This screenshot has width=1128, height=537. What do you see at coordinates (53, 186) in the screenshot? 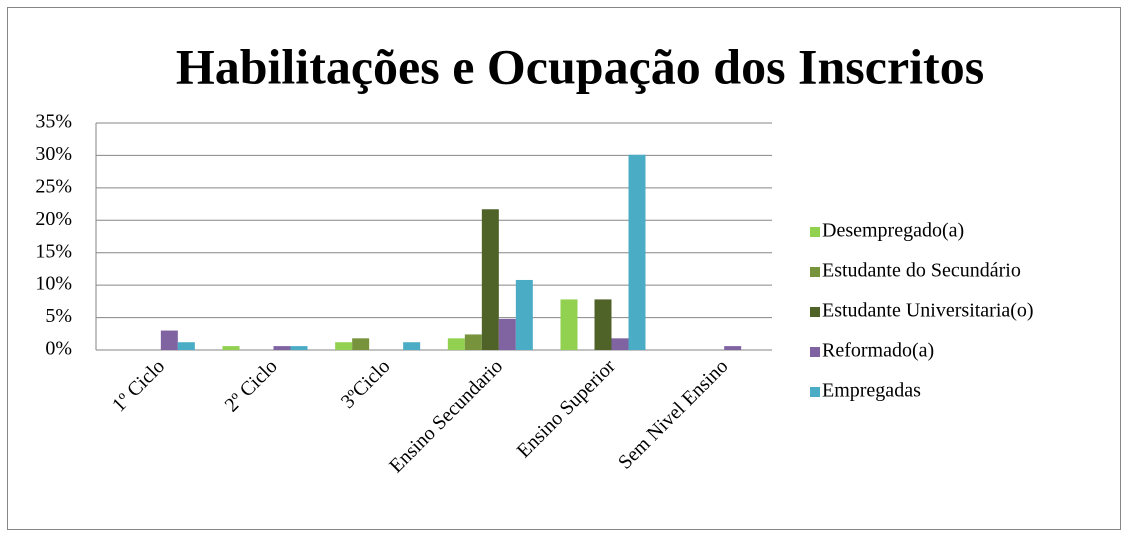
I see `y-tick-label: 25%` at bounding box center [53, 186].